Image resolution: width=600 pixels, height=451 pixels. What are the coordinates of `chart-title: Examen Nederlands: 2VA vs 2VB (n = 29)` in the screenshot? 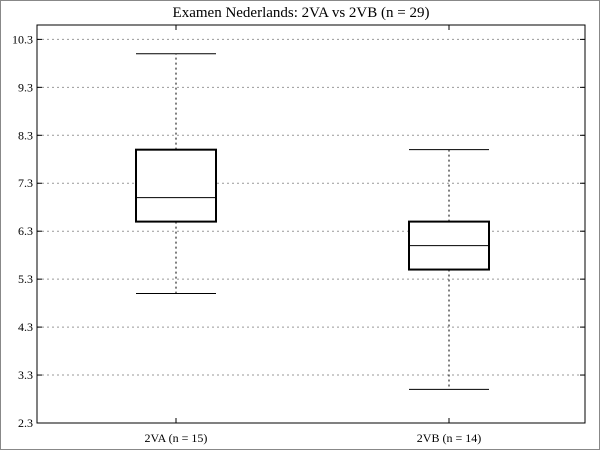 It's located at (301, 13).